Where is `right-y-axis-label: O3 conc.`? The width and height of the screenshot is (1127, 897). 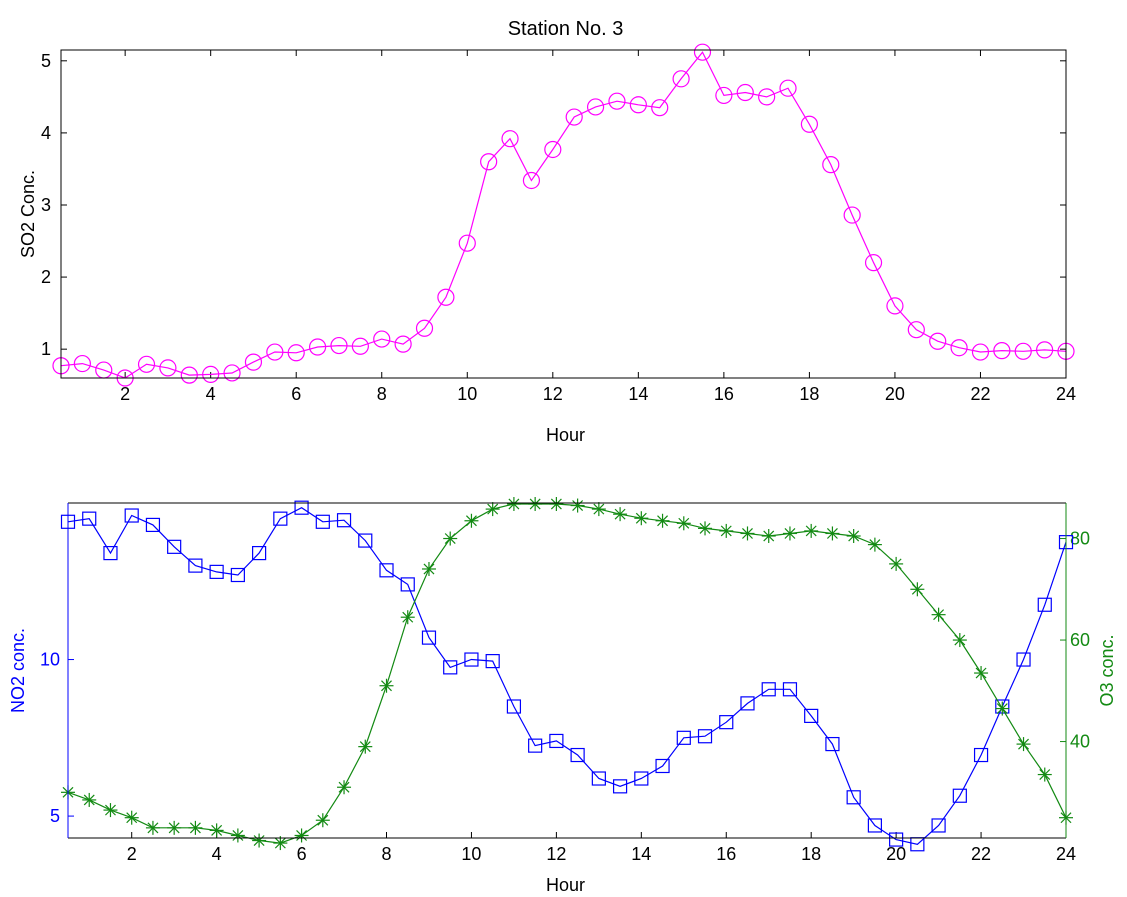
right-y-axis-label: O3 conc. is located at coordinates (1107, 670).